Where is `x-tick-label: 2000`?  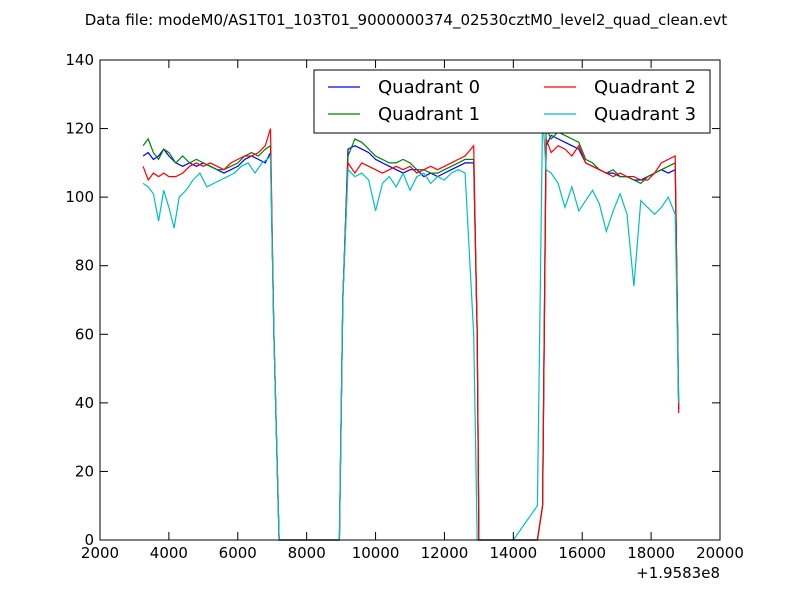 x-tick-label: 2000 is located at coordinates (100, 553).